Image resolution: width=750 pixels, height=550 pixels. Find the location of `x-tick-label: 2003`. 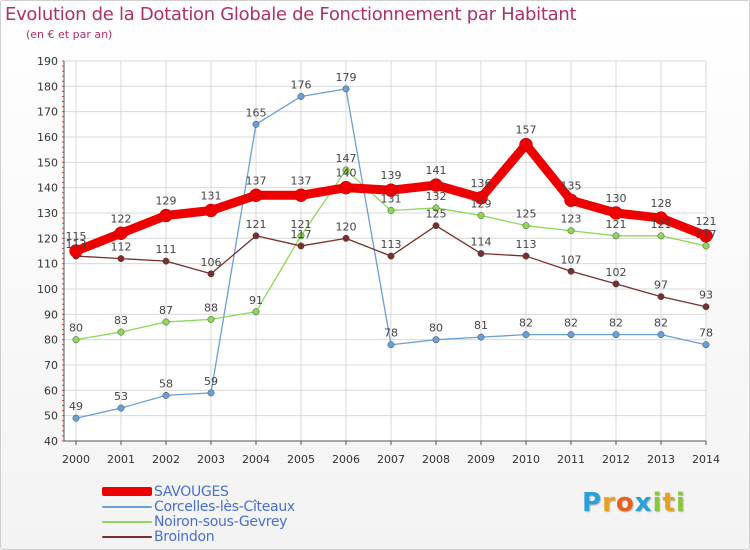

x-tick-label: 2003 is located at coordinates (211, 459).